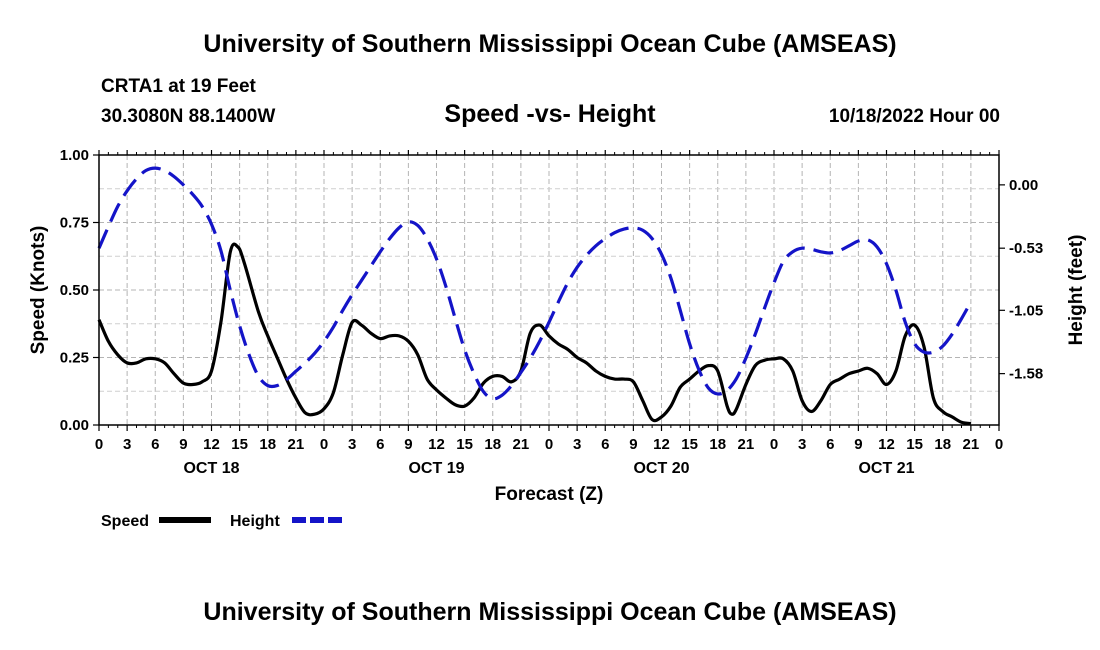  What do you see at coordinates (74, 223) in the screenshot?
I see `y-tick-label: 0.75` at bounding box center [74, 223].